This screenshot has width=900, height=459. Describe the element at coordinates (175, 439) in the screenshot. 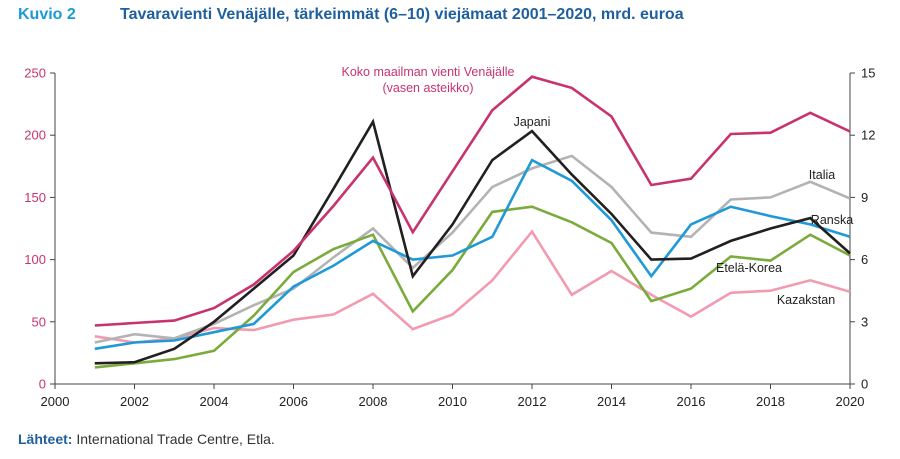

I see `source-text: International Trade Centre, Etla.` at that location.